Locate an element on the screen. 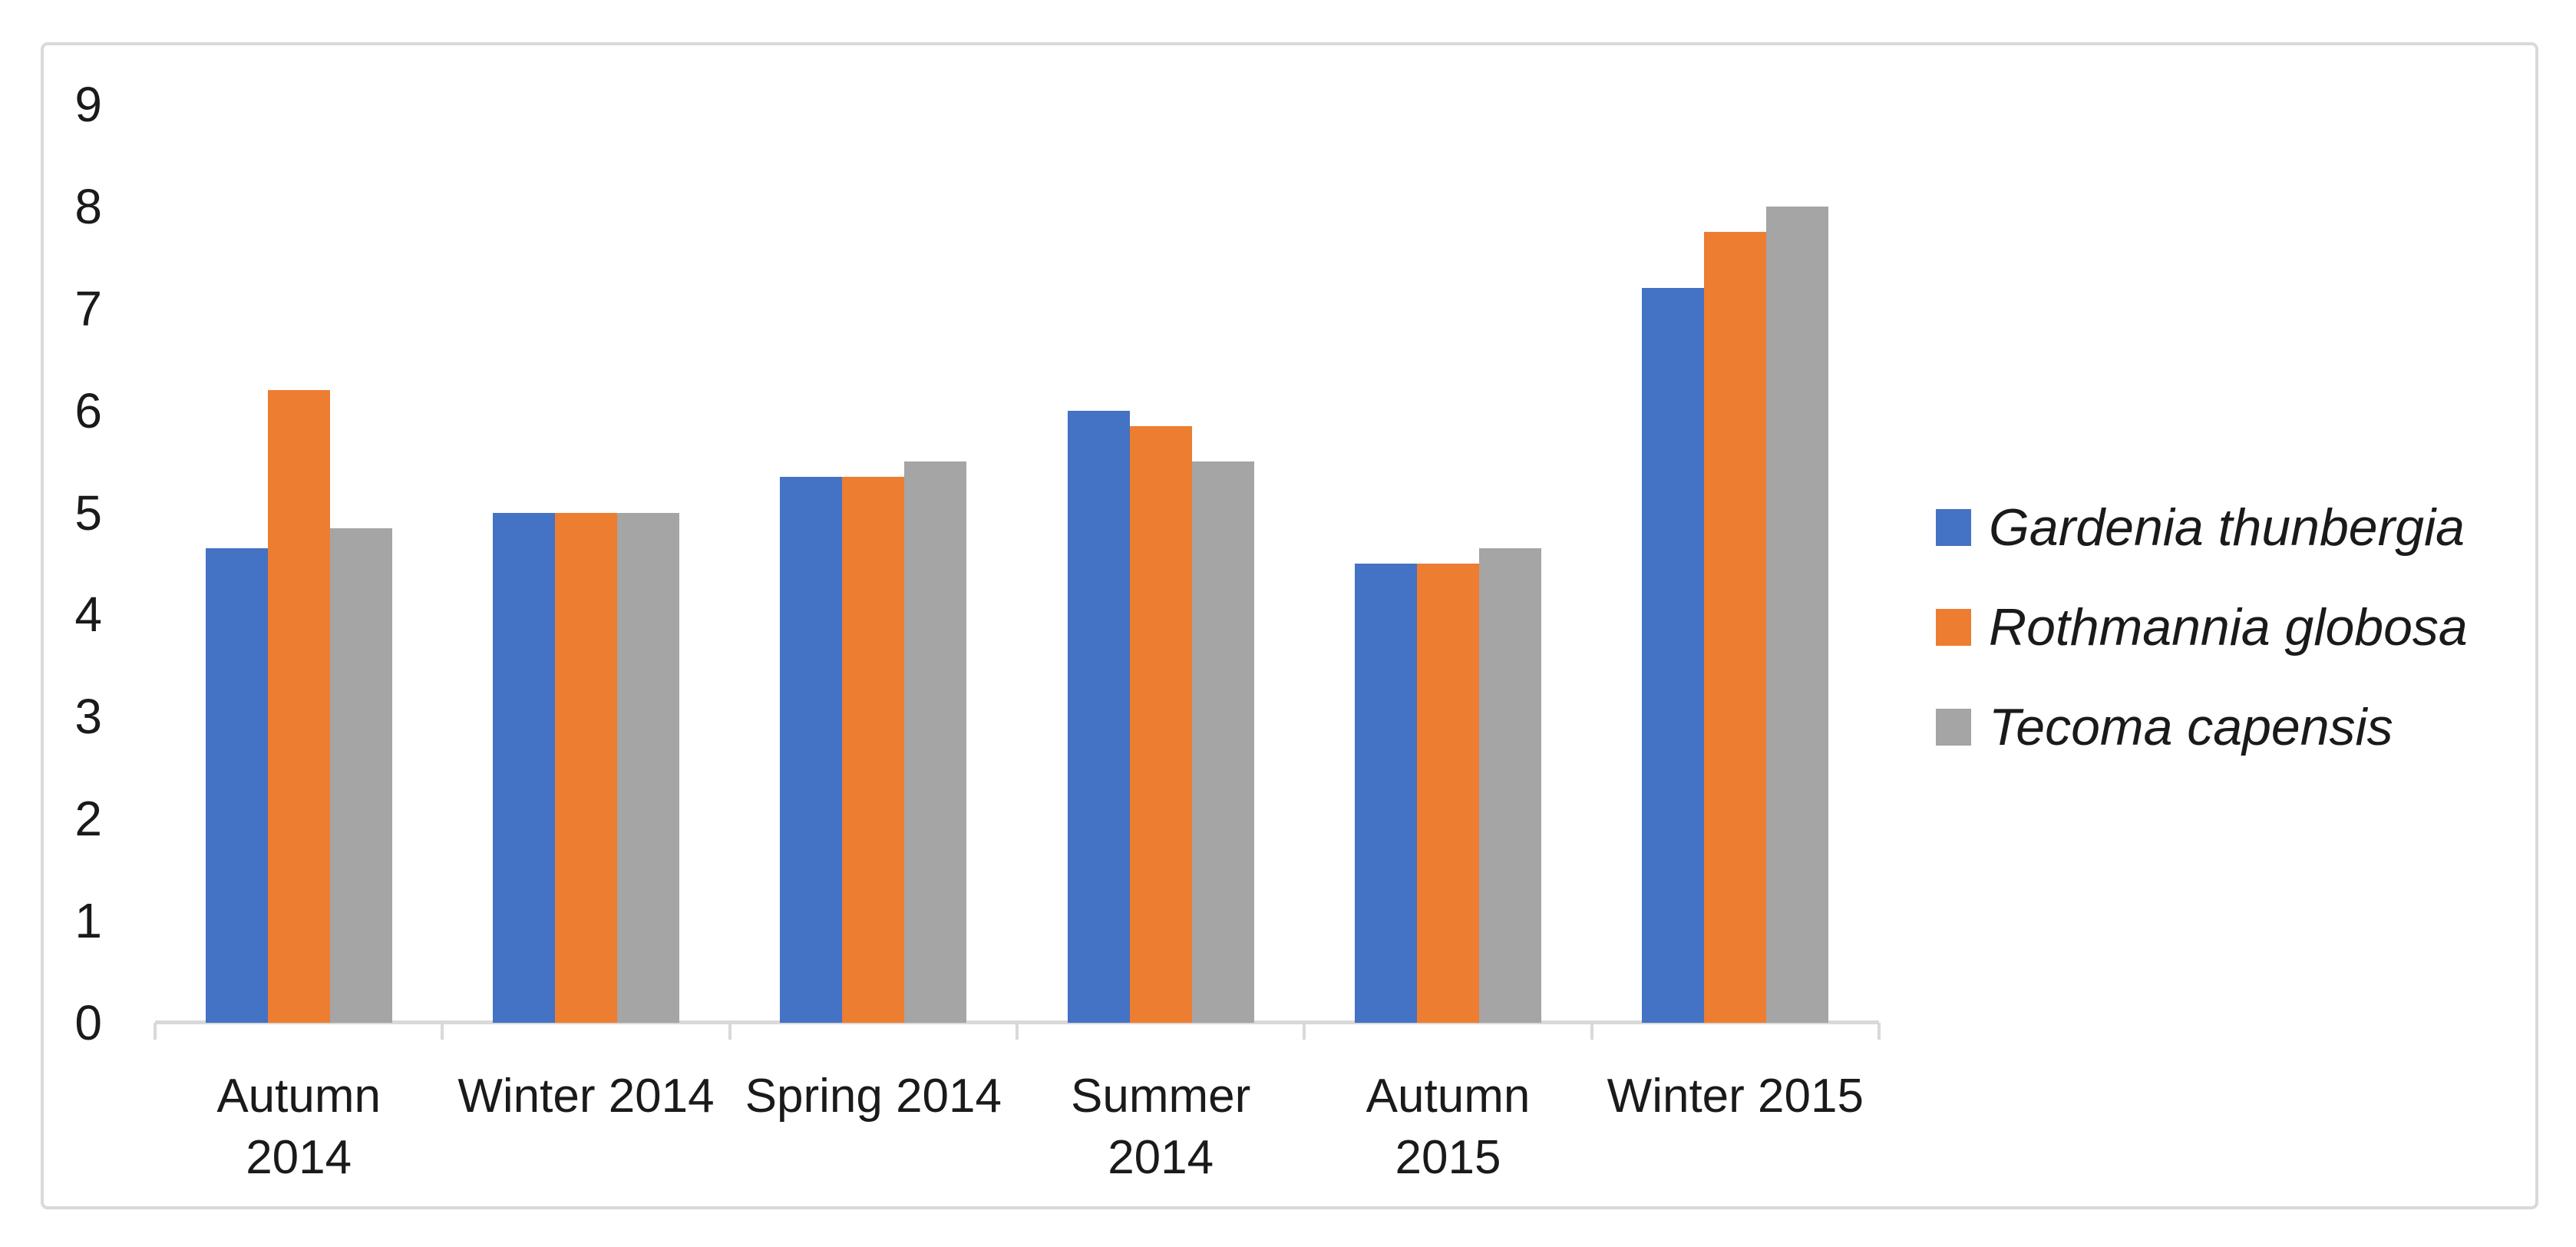  x-axis-line is located at coordinates (1017, 1022).